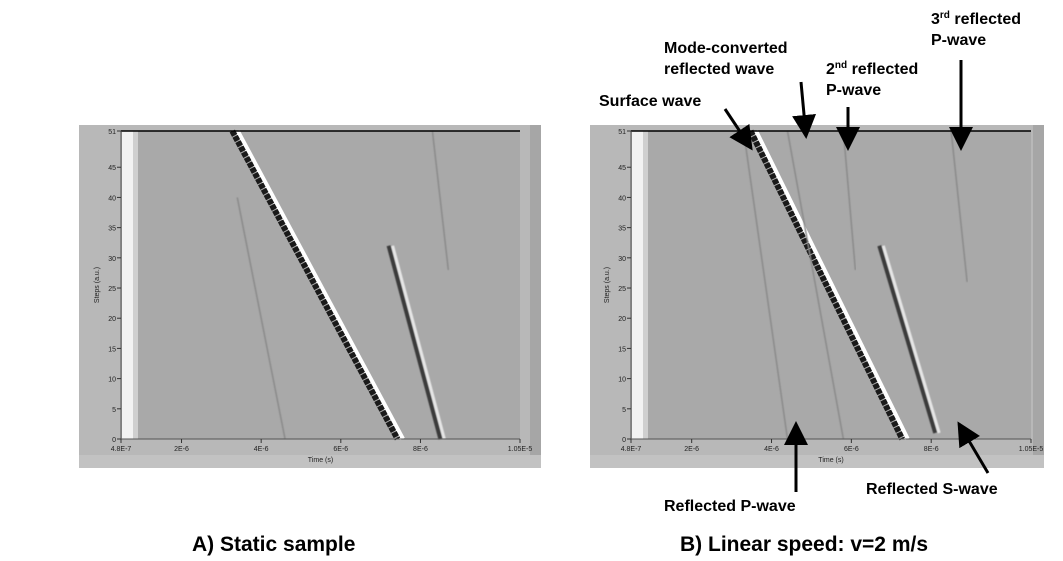  Describe the element at coordinates (622, 349) in the screenshot. I see `panel-b-y-tick-label: 15` at that location.